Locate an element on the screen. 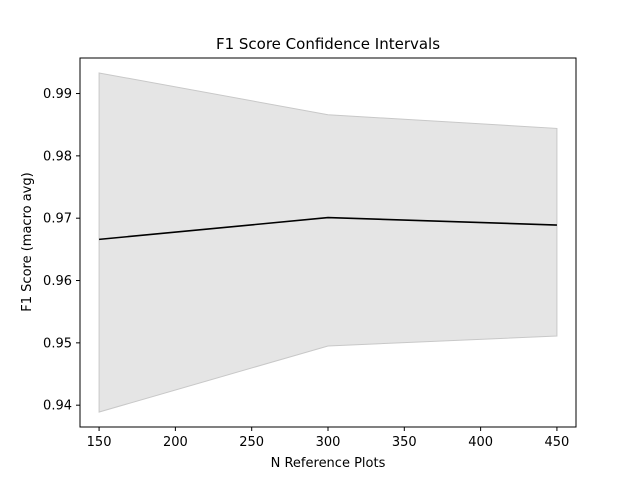  y-tick-label: 0.96 is located at coordinates (57, 281).